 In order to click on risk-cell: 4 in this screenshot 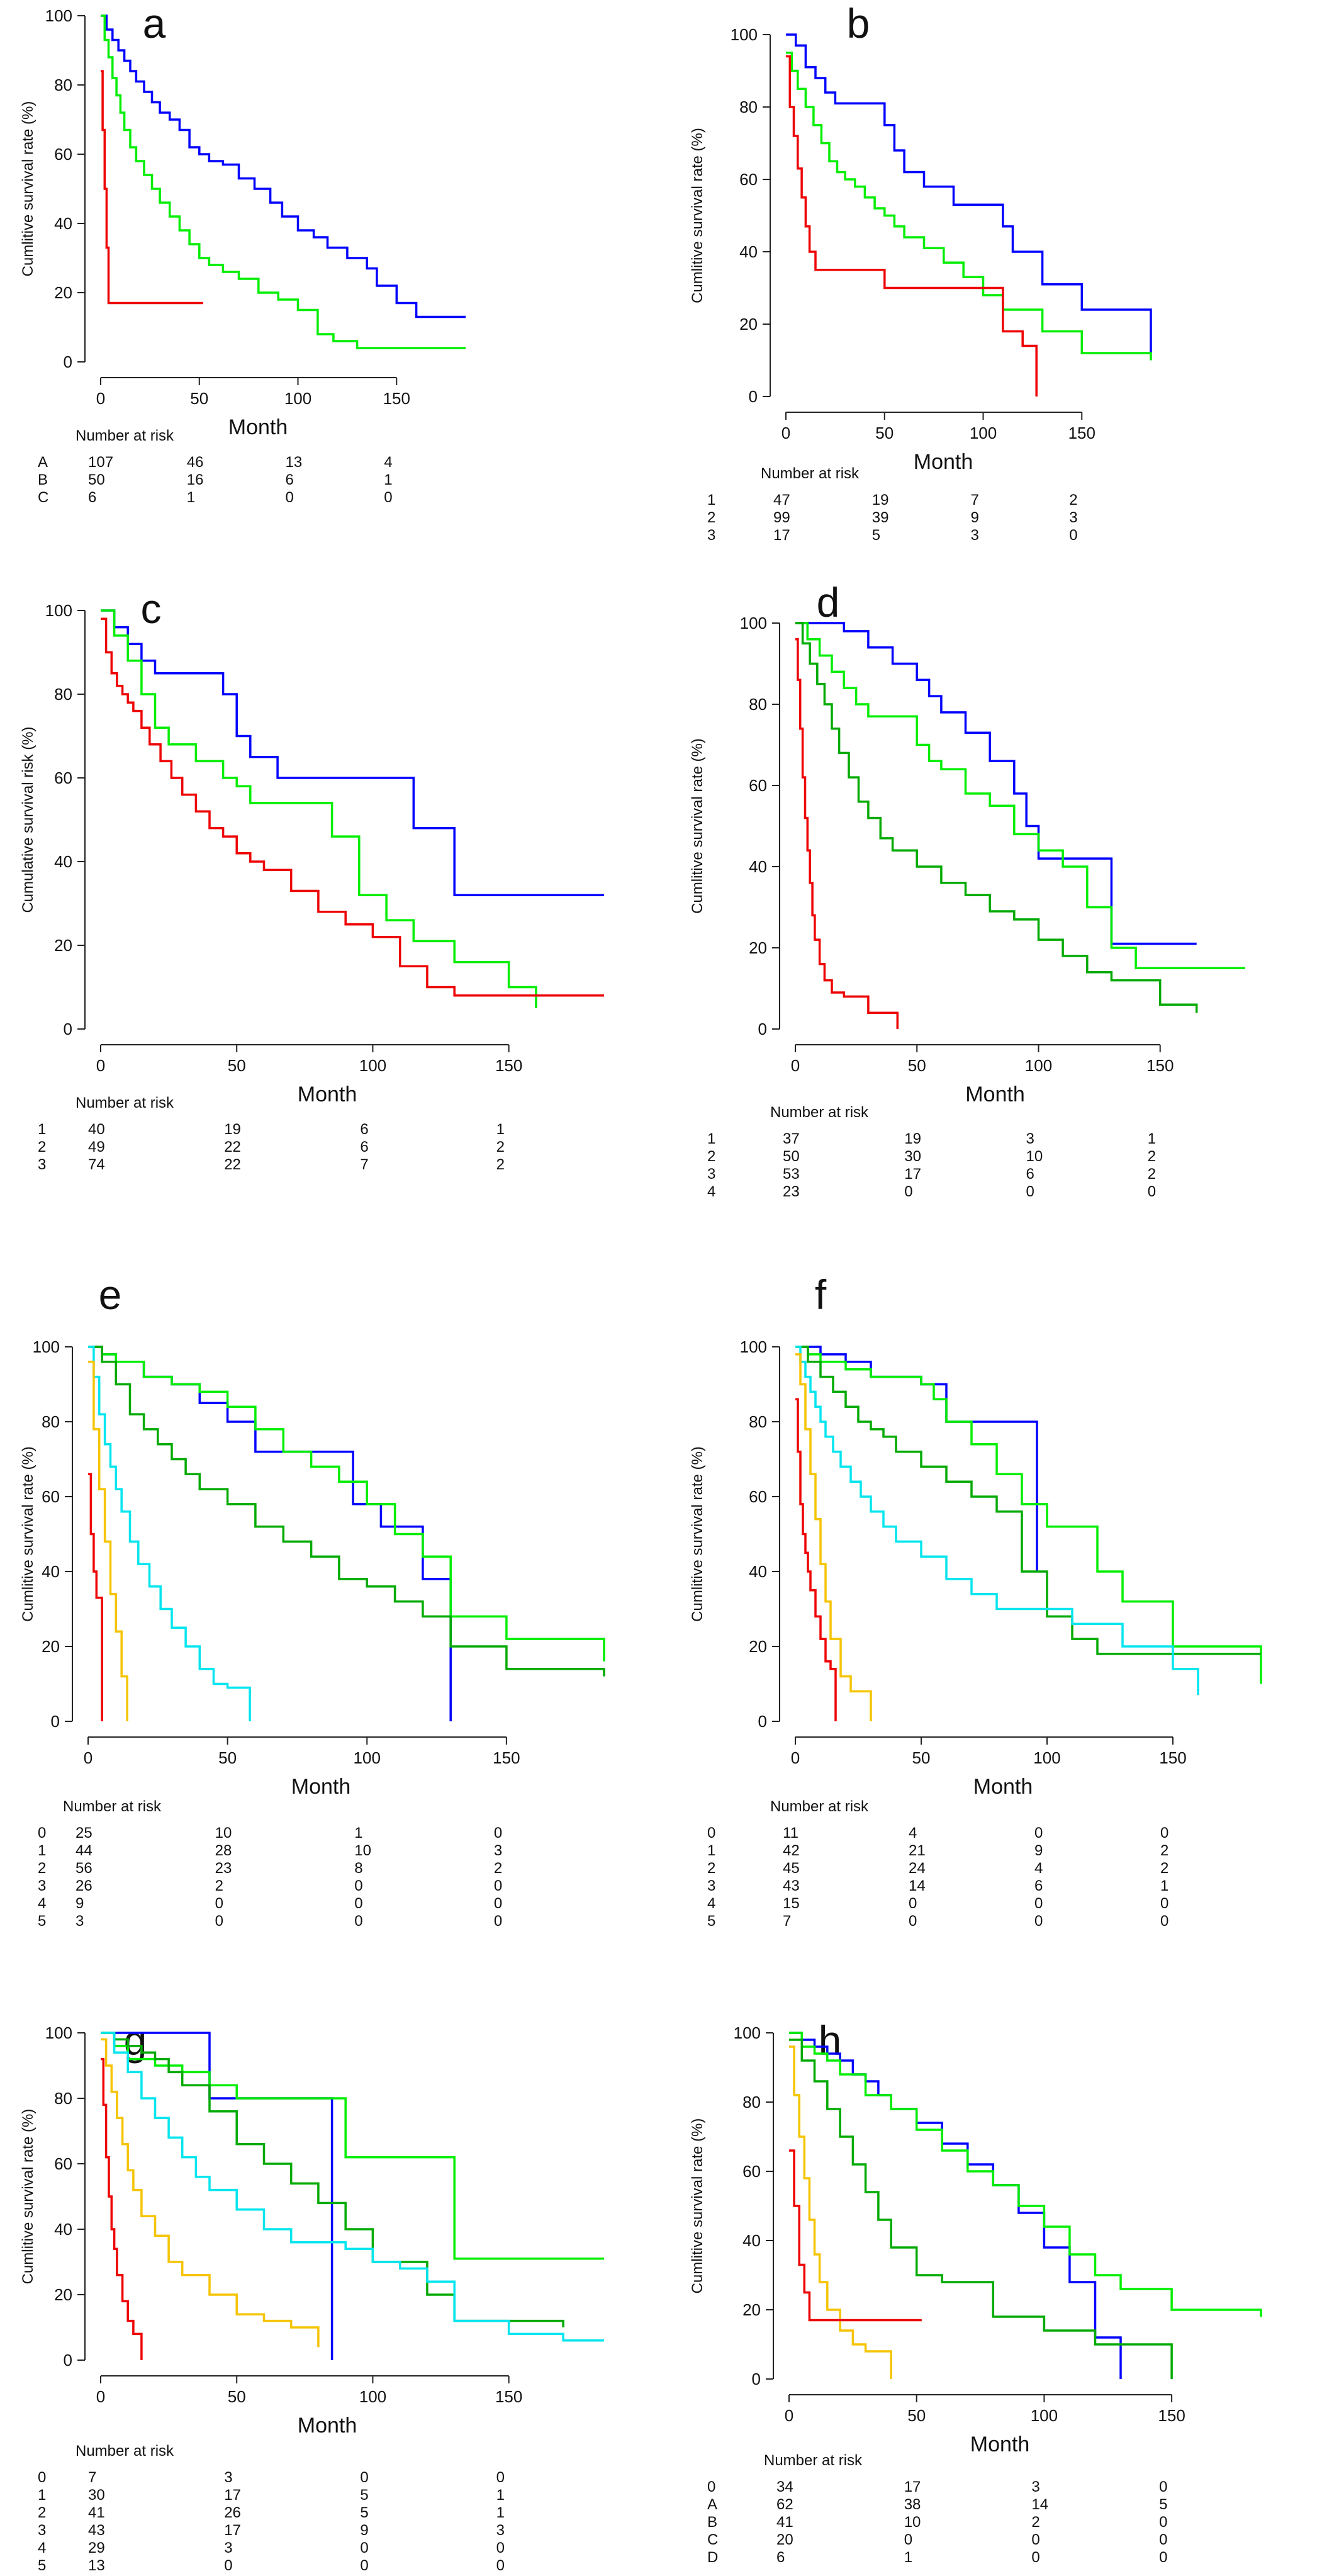, I will do `click(388, 462)`.